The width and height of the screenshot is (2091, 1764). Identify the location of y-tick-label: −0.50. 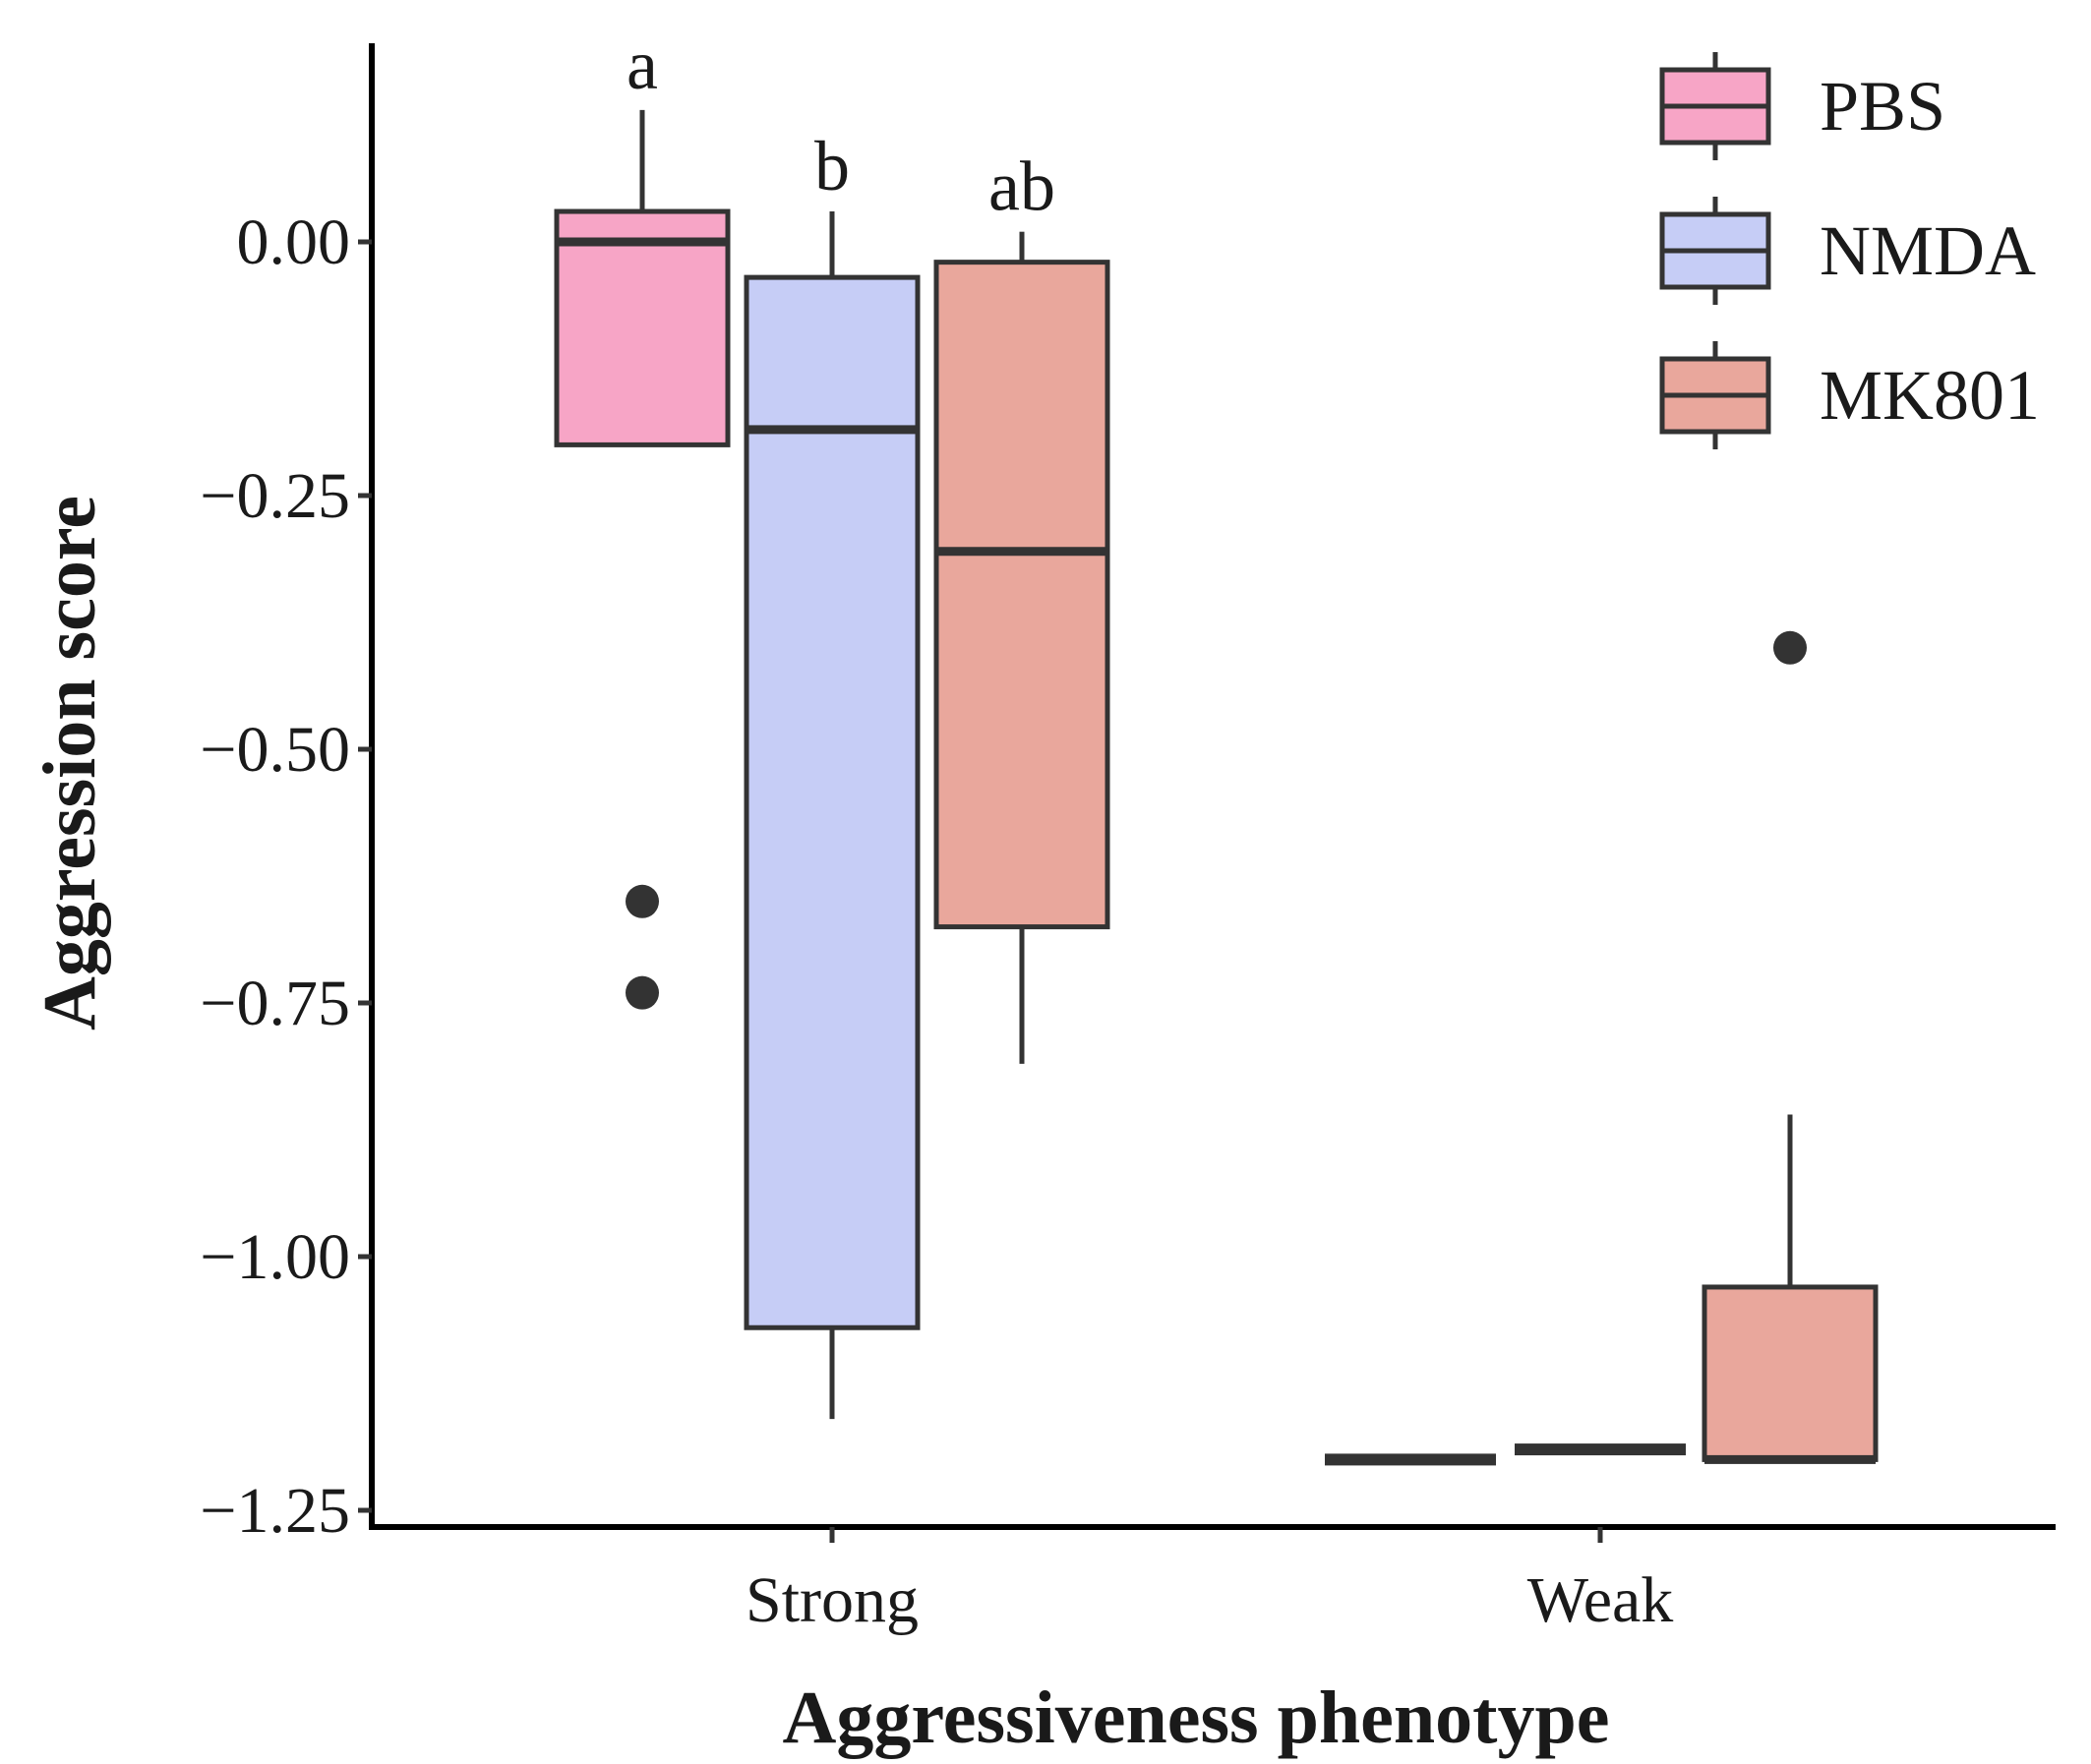
(275, 750).